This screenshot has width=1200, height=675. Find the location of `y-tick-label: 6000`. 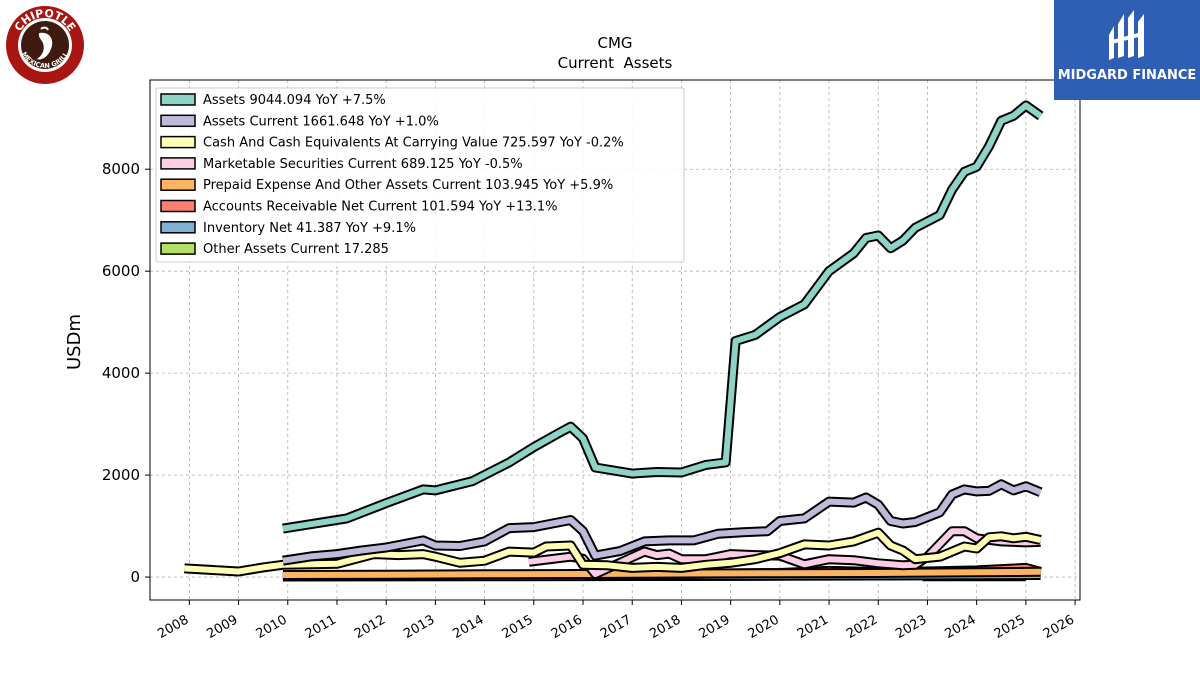

y-tick-label: 6000 is located at coordinates (121, 271).